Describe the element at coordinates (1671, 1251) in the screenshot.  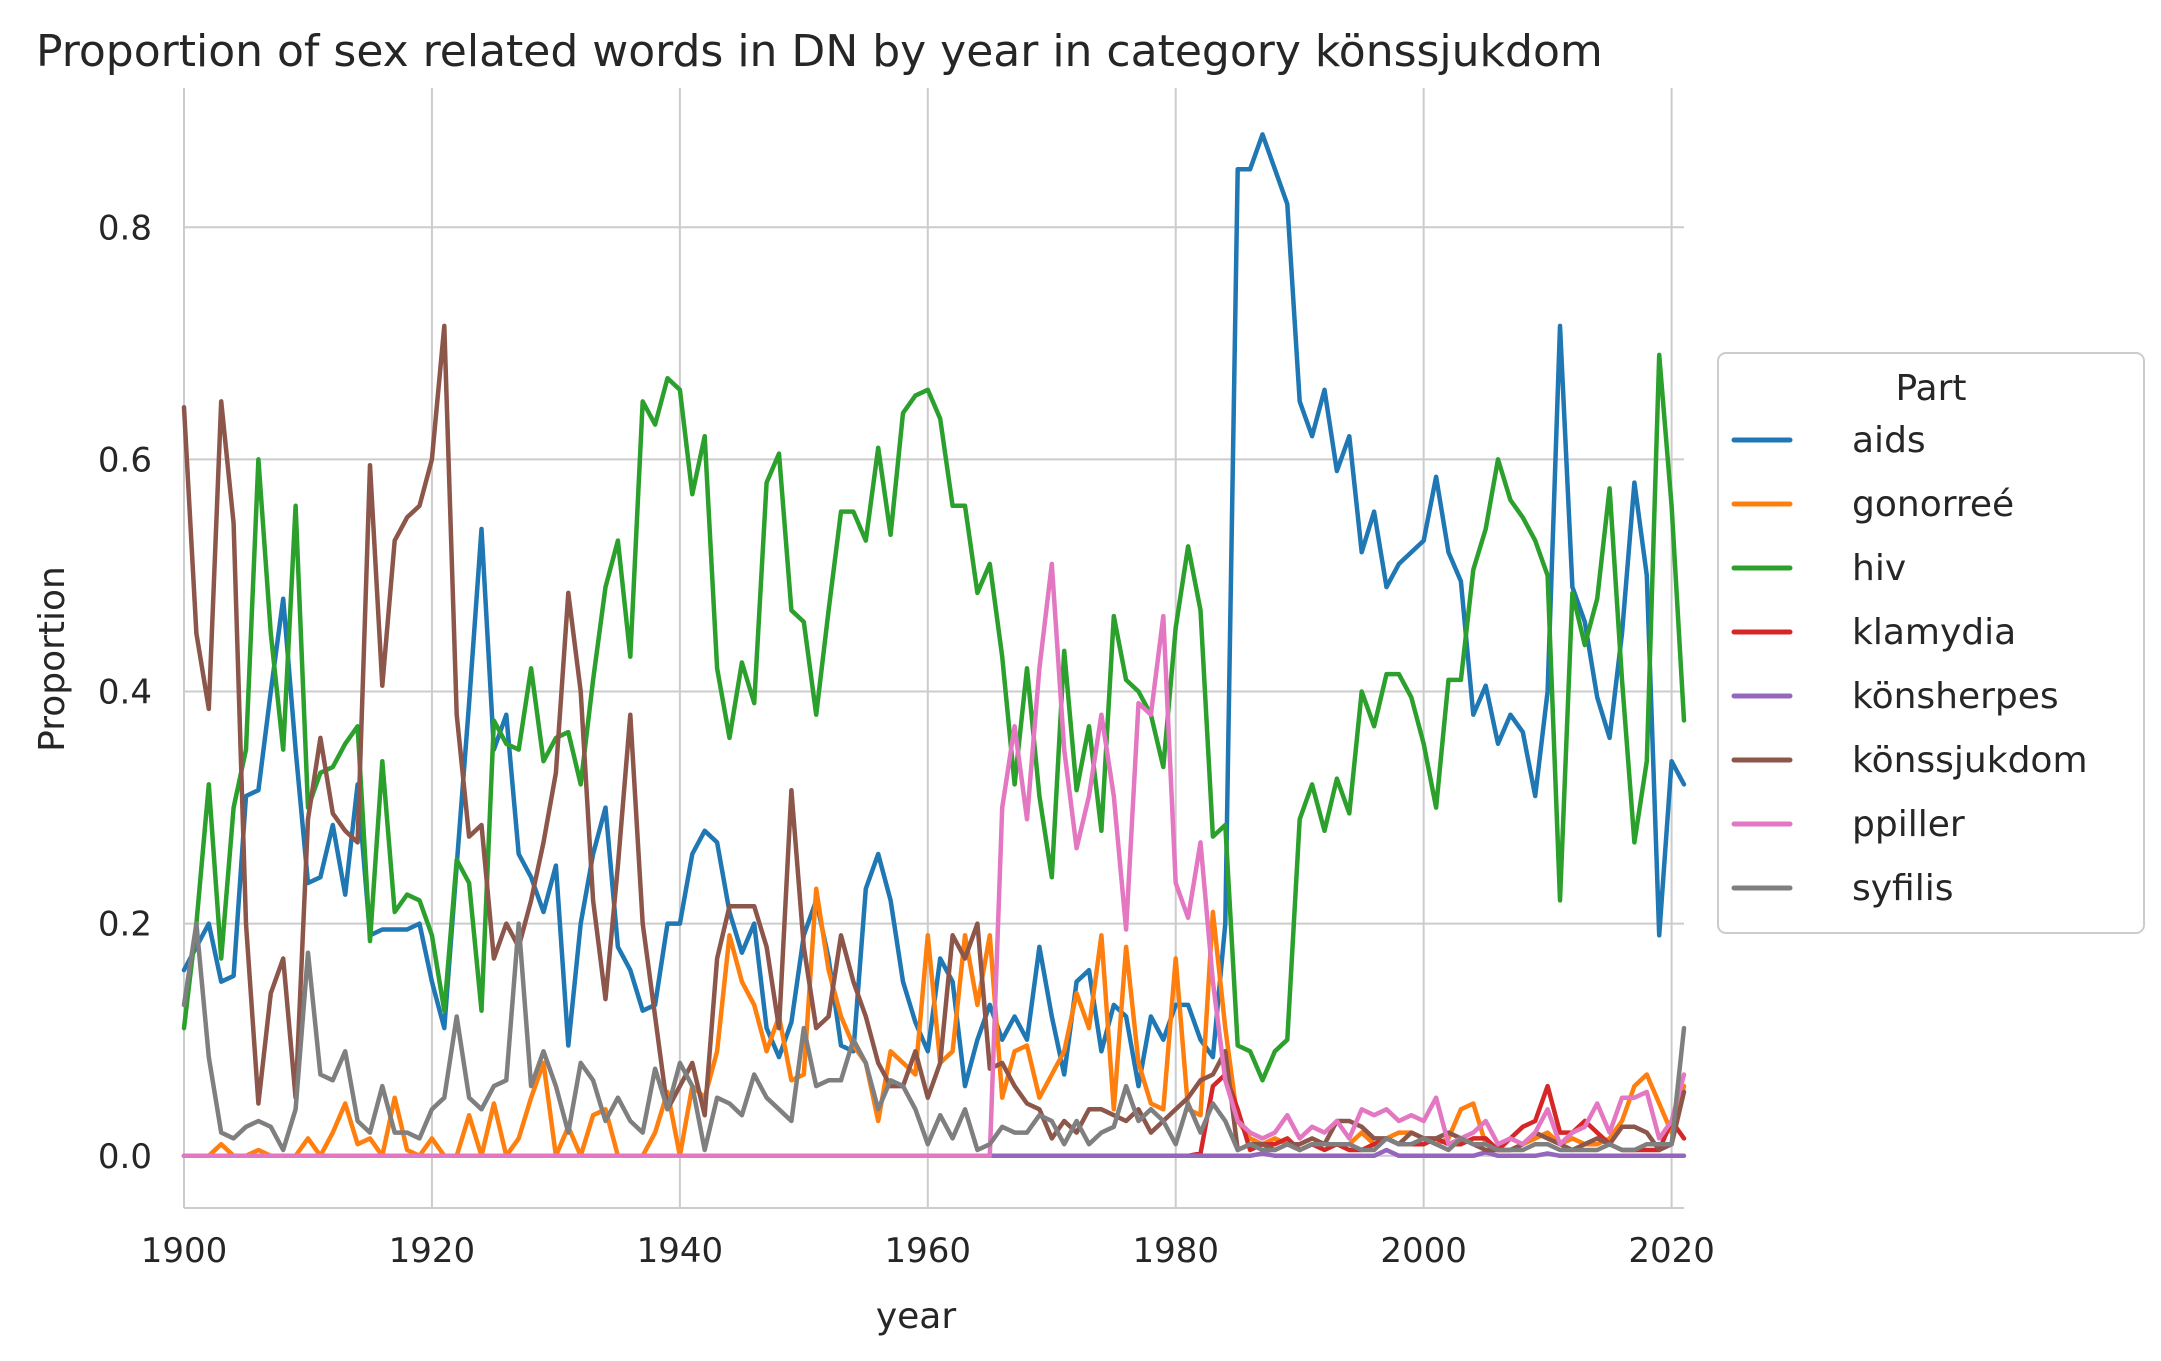
I see `x-tick-label: 2020` at that location.